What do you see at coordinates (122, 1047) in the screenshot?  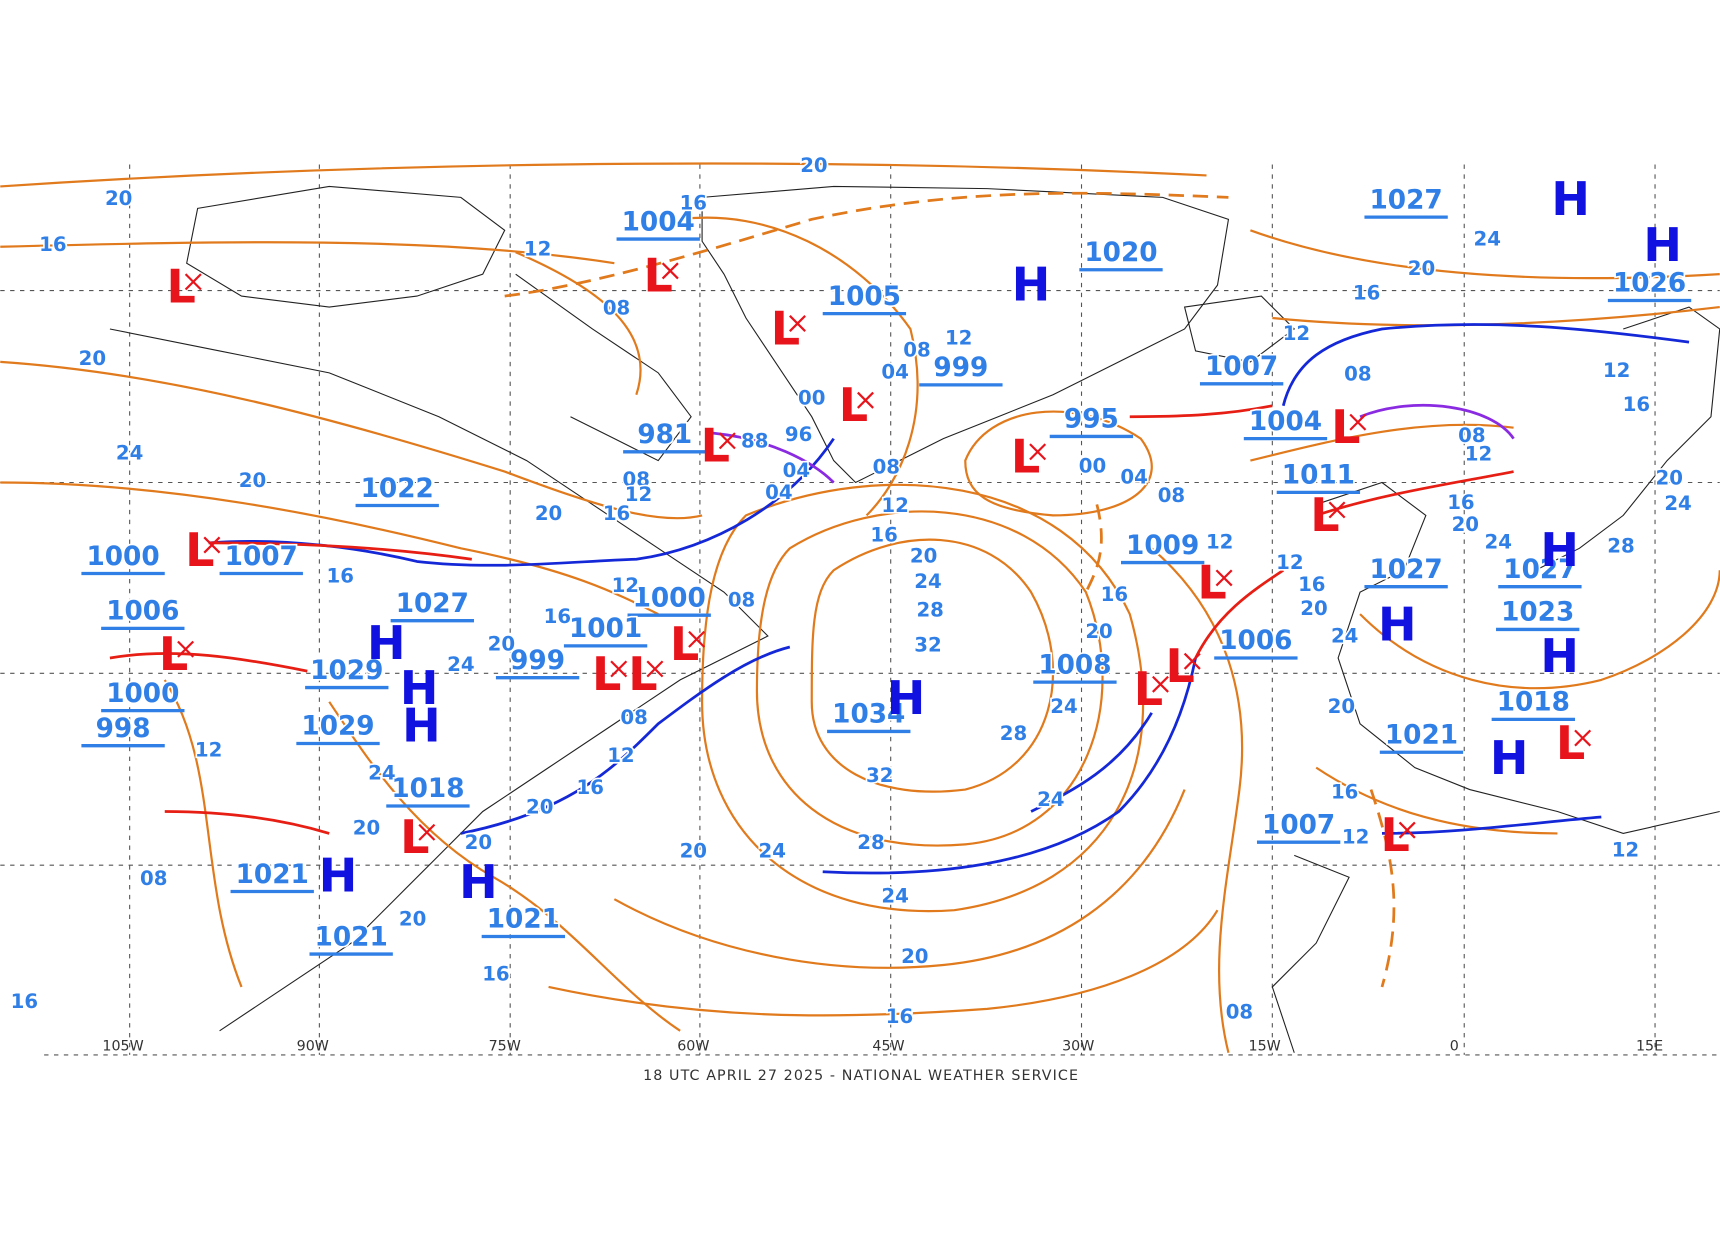 I see `longitude-label: 105W` at bounding box center [122, 1047].